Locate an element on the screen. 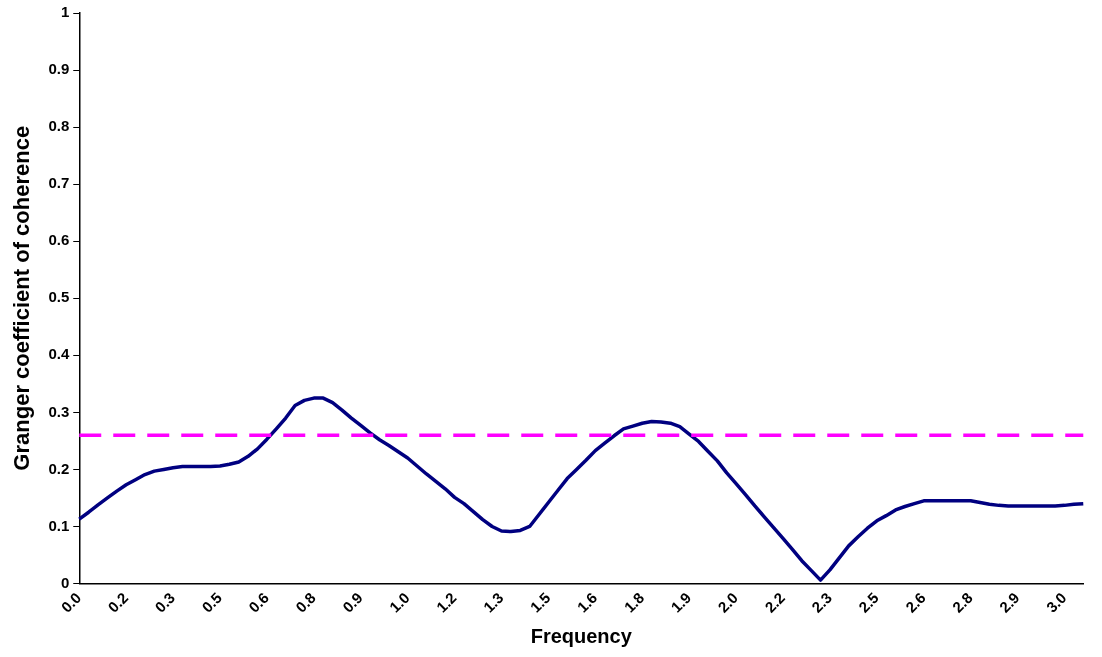 This screenshot has width=1102, height=657. x-tick-label: 2.5 is located at coordinates (868, 602).